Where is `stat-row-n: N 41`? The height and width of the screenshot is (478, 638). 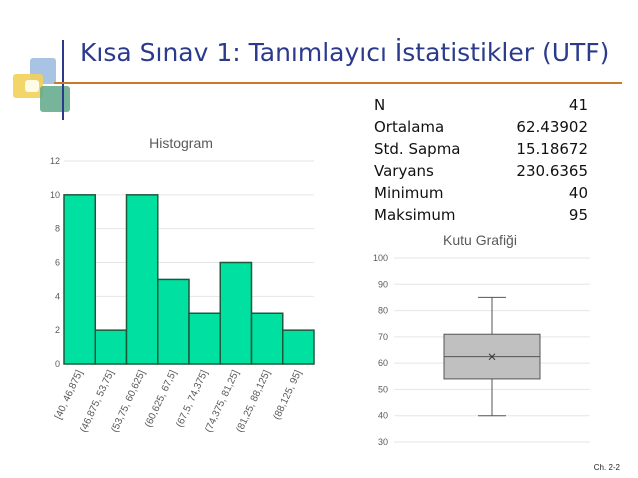 stat-row-n: N 41 is located at coordinates (481, 105).